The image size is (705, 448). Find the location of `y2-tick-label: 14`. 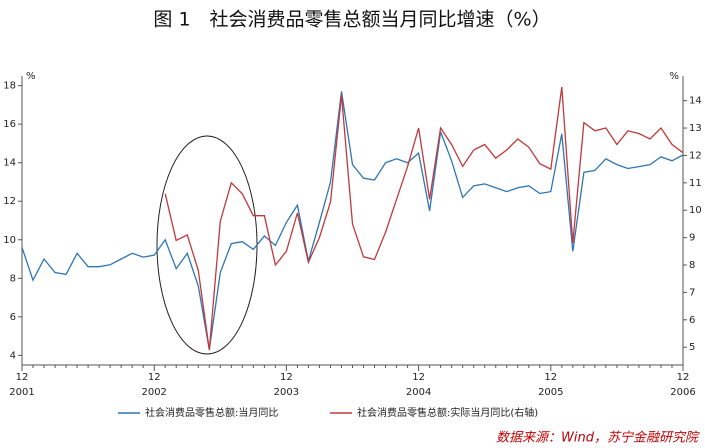

y2-tick-label: 14 is located at coordinates (695, 101).